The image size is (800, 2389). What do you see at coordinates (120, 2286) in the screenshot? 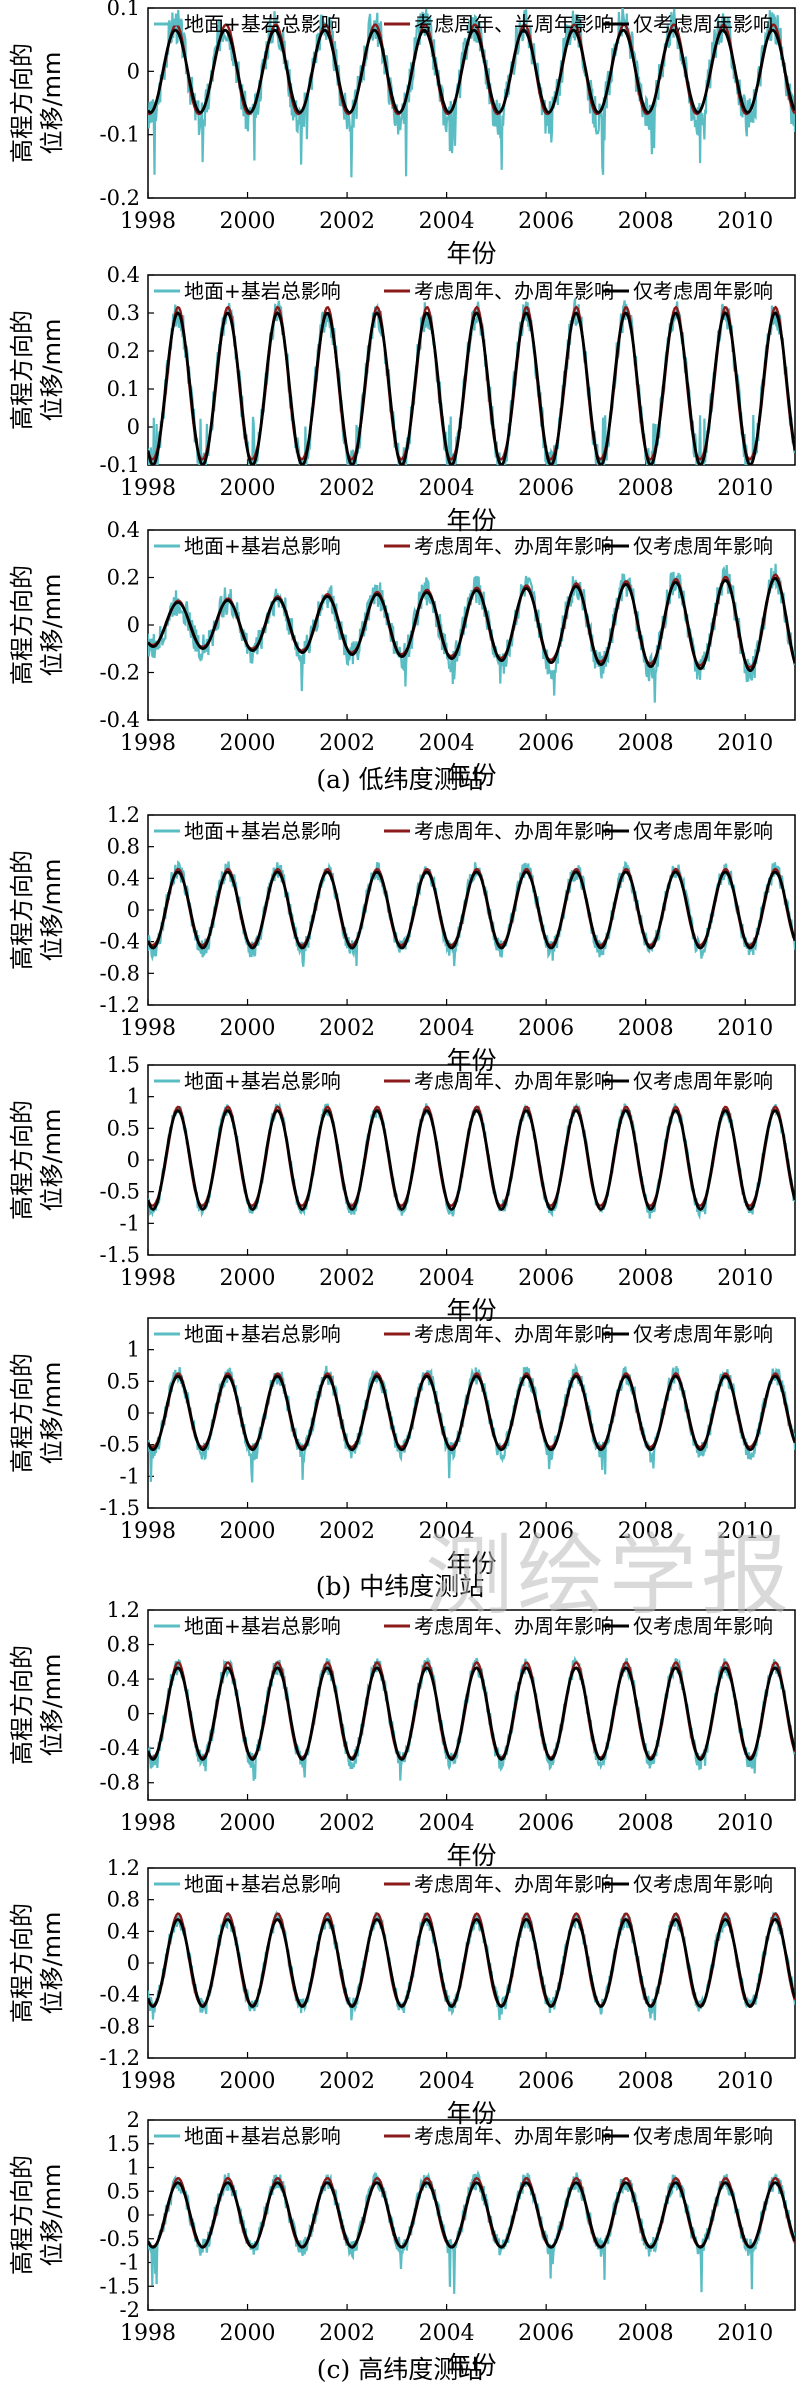
I see `y-tick-label: -1.5` at bounding box center [120, 2286].